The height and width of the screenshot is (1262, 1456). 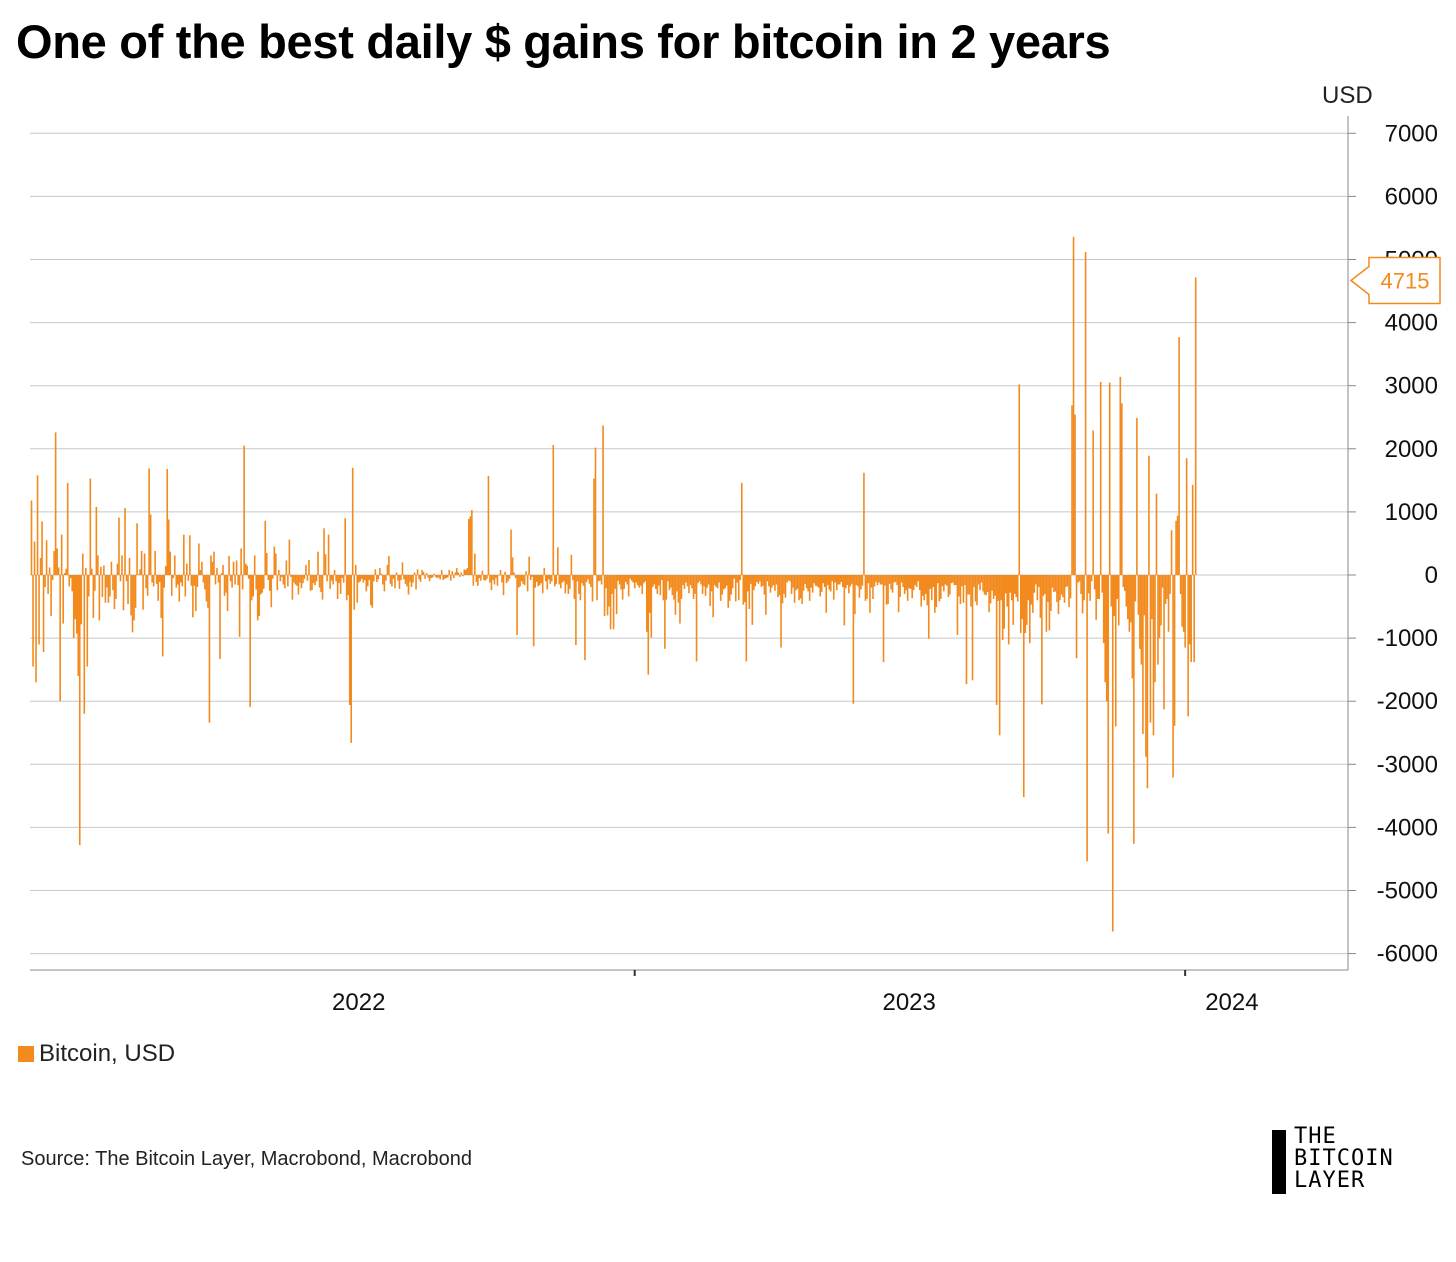 What do you see at coordinates (107, 1053) in the screenshot?
I see `legend-label: Bitcoin, USD` at bounding box center [107, 1053].